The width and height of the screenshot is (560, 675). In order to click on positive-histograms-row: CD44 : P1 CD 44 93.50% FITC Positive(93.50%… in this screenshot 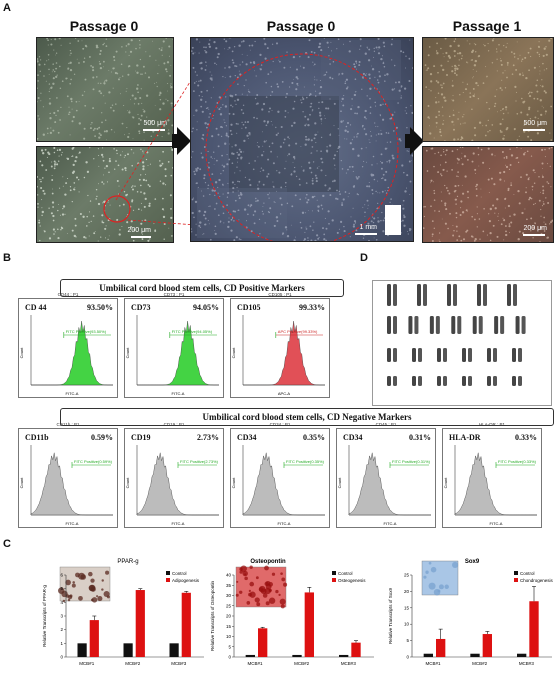, I will do `click(183, 346)`.